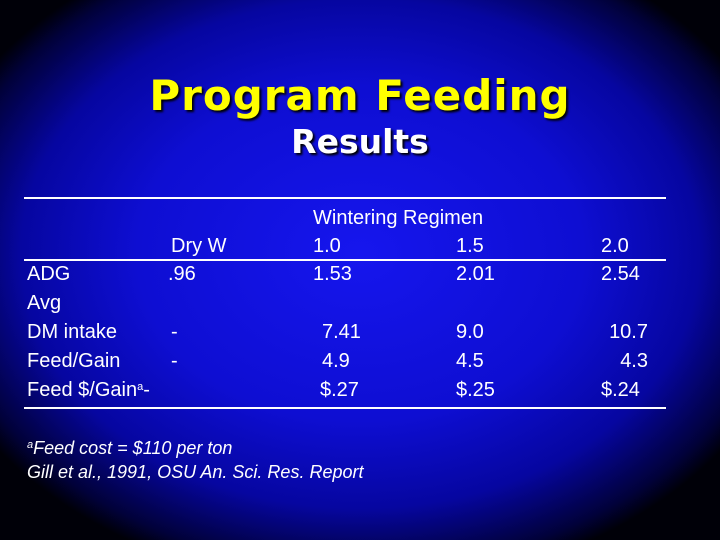  I want to click on footnote-marker-a: a, so click(140, 387).